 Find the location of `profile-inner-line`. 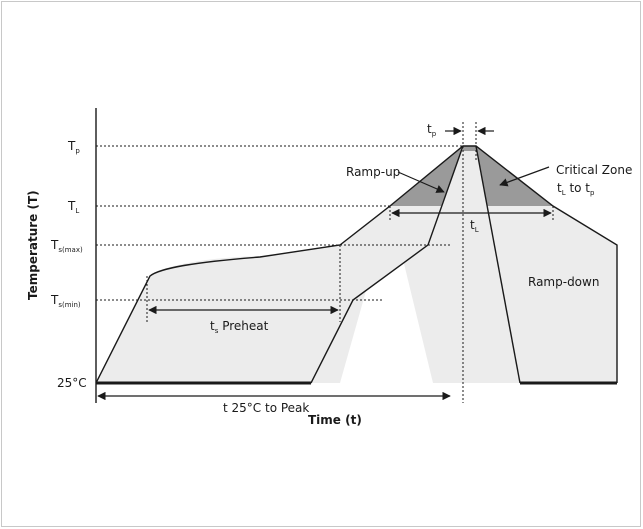

profile-inner-line is located at coordinates (387, 264).